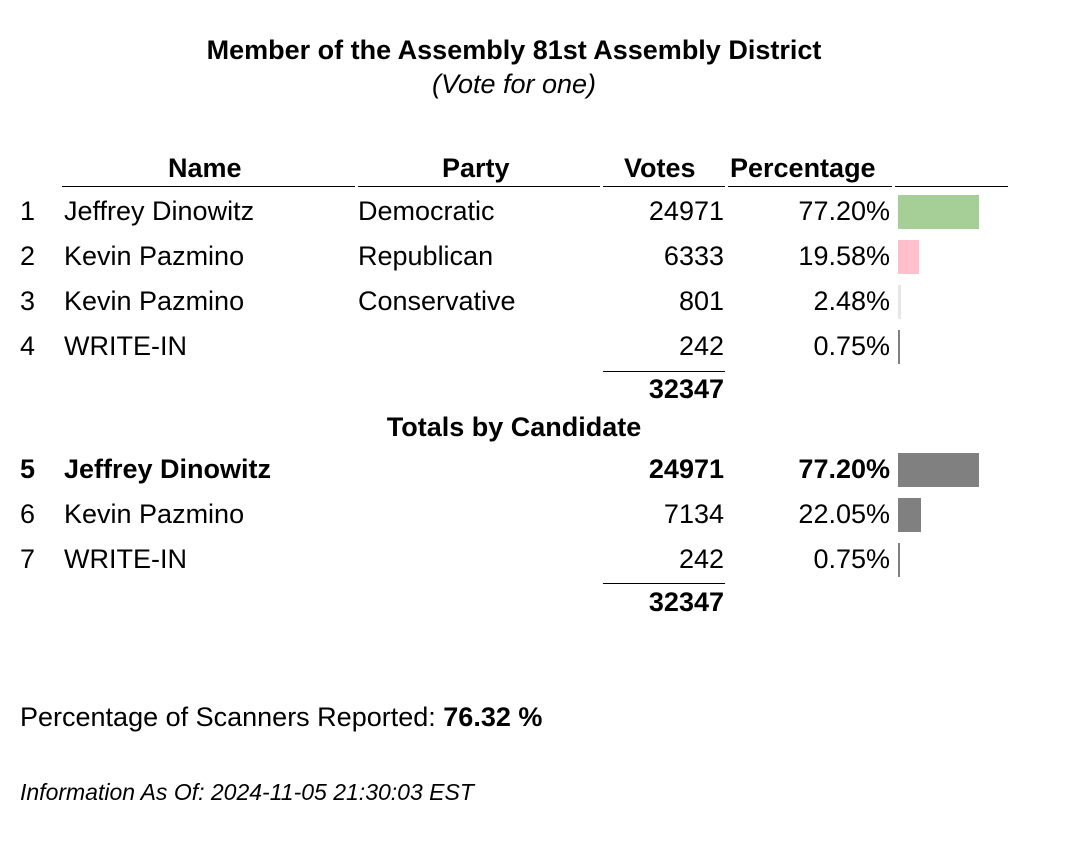  Describe the element at coordinates (851, 301) in the screenshot. I see `vote-percentage: 2.48%` at that location.